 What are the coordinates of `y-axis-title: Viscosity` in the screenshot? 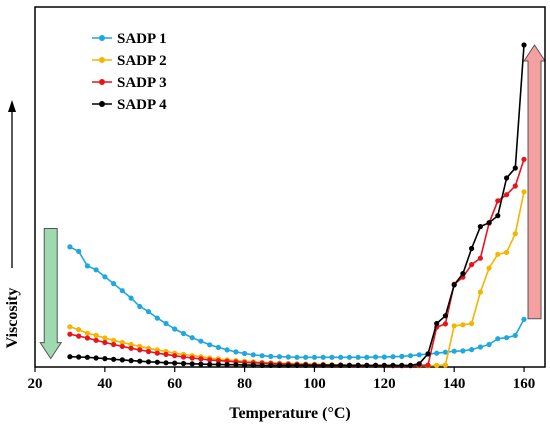 It's located at (12, 318).